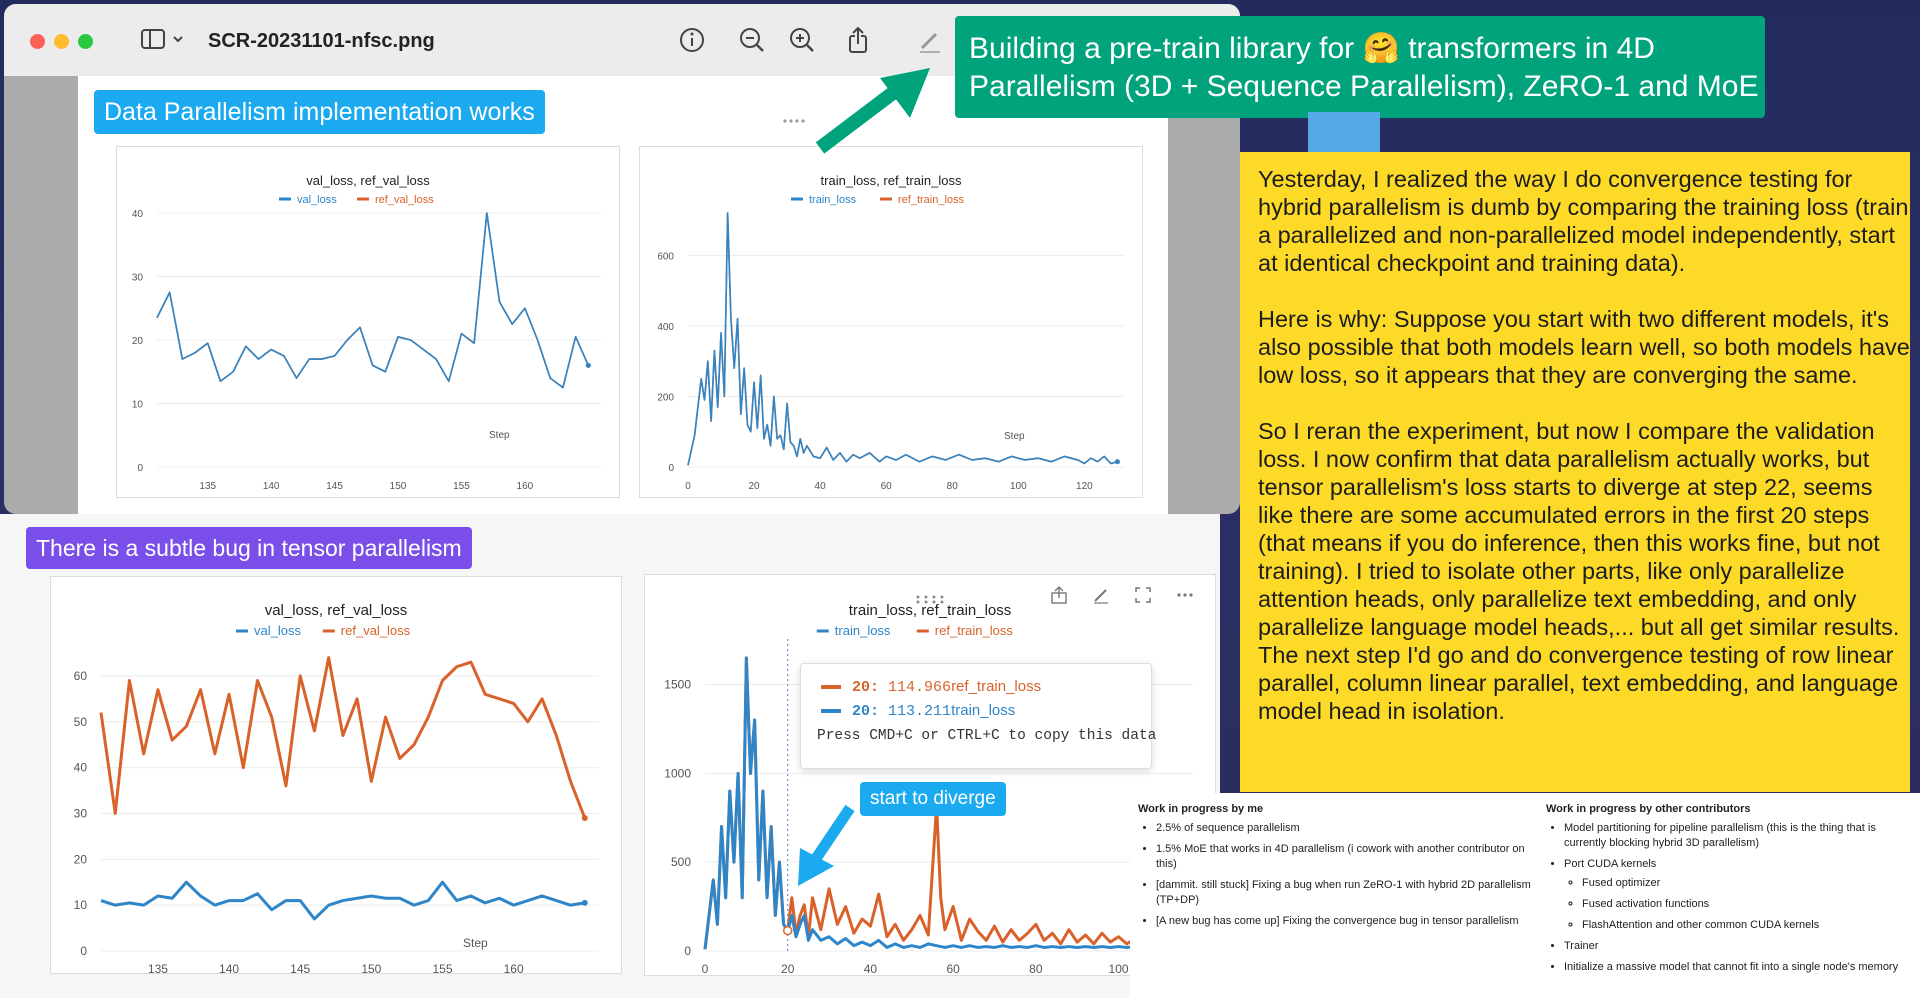 The height and width of the screenshot is (998, 1920). What do you see at coordinates (81, 722) in the screenshot?
I see `y-tick-label: 50` at bounding box center [81, 722].